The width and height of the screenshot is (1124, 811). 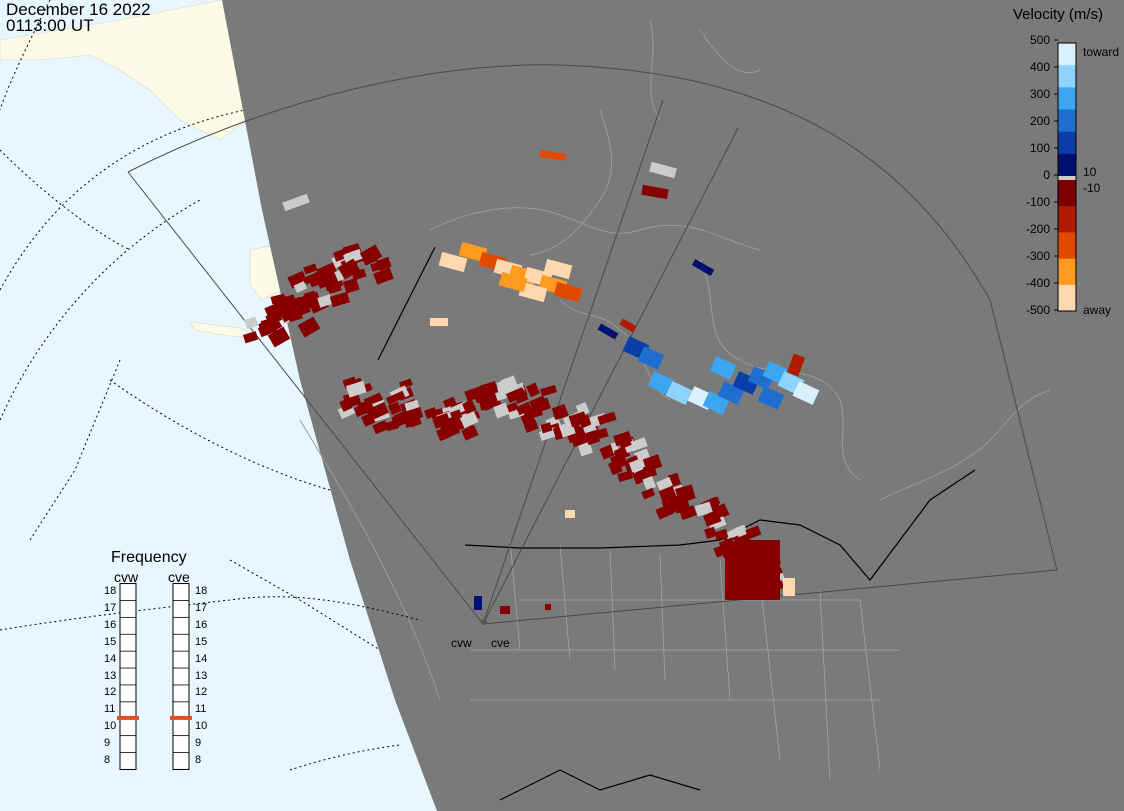 What do you see at coordinates (107, 760) in the screenshot?
I see `frequency-scale-label: 8` at bounding box center [107, 760].